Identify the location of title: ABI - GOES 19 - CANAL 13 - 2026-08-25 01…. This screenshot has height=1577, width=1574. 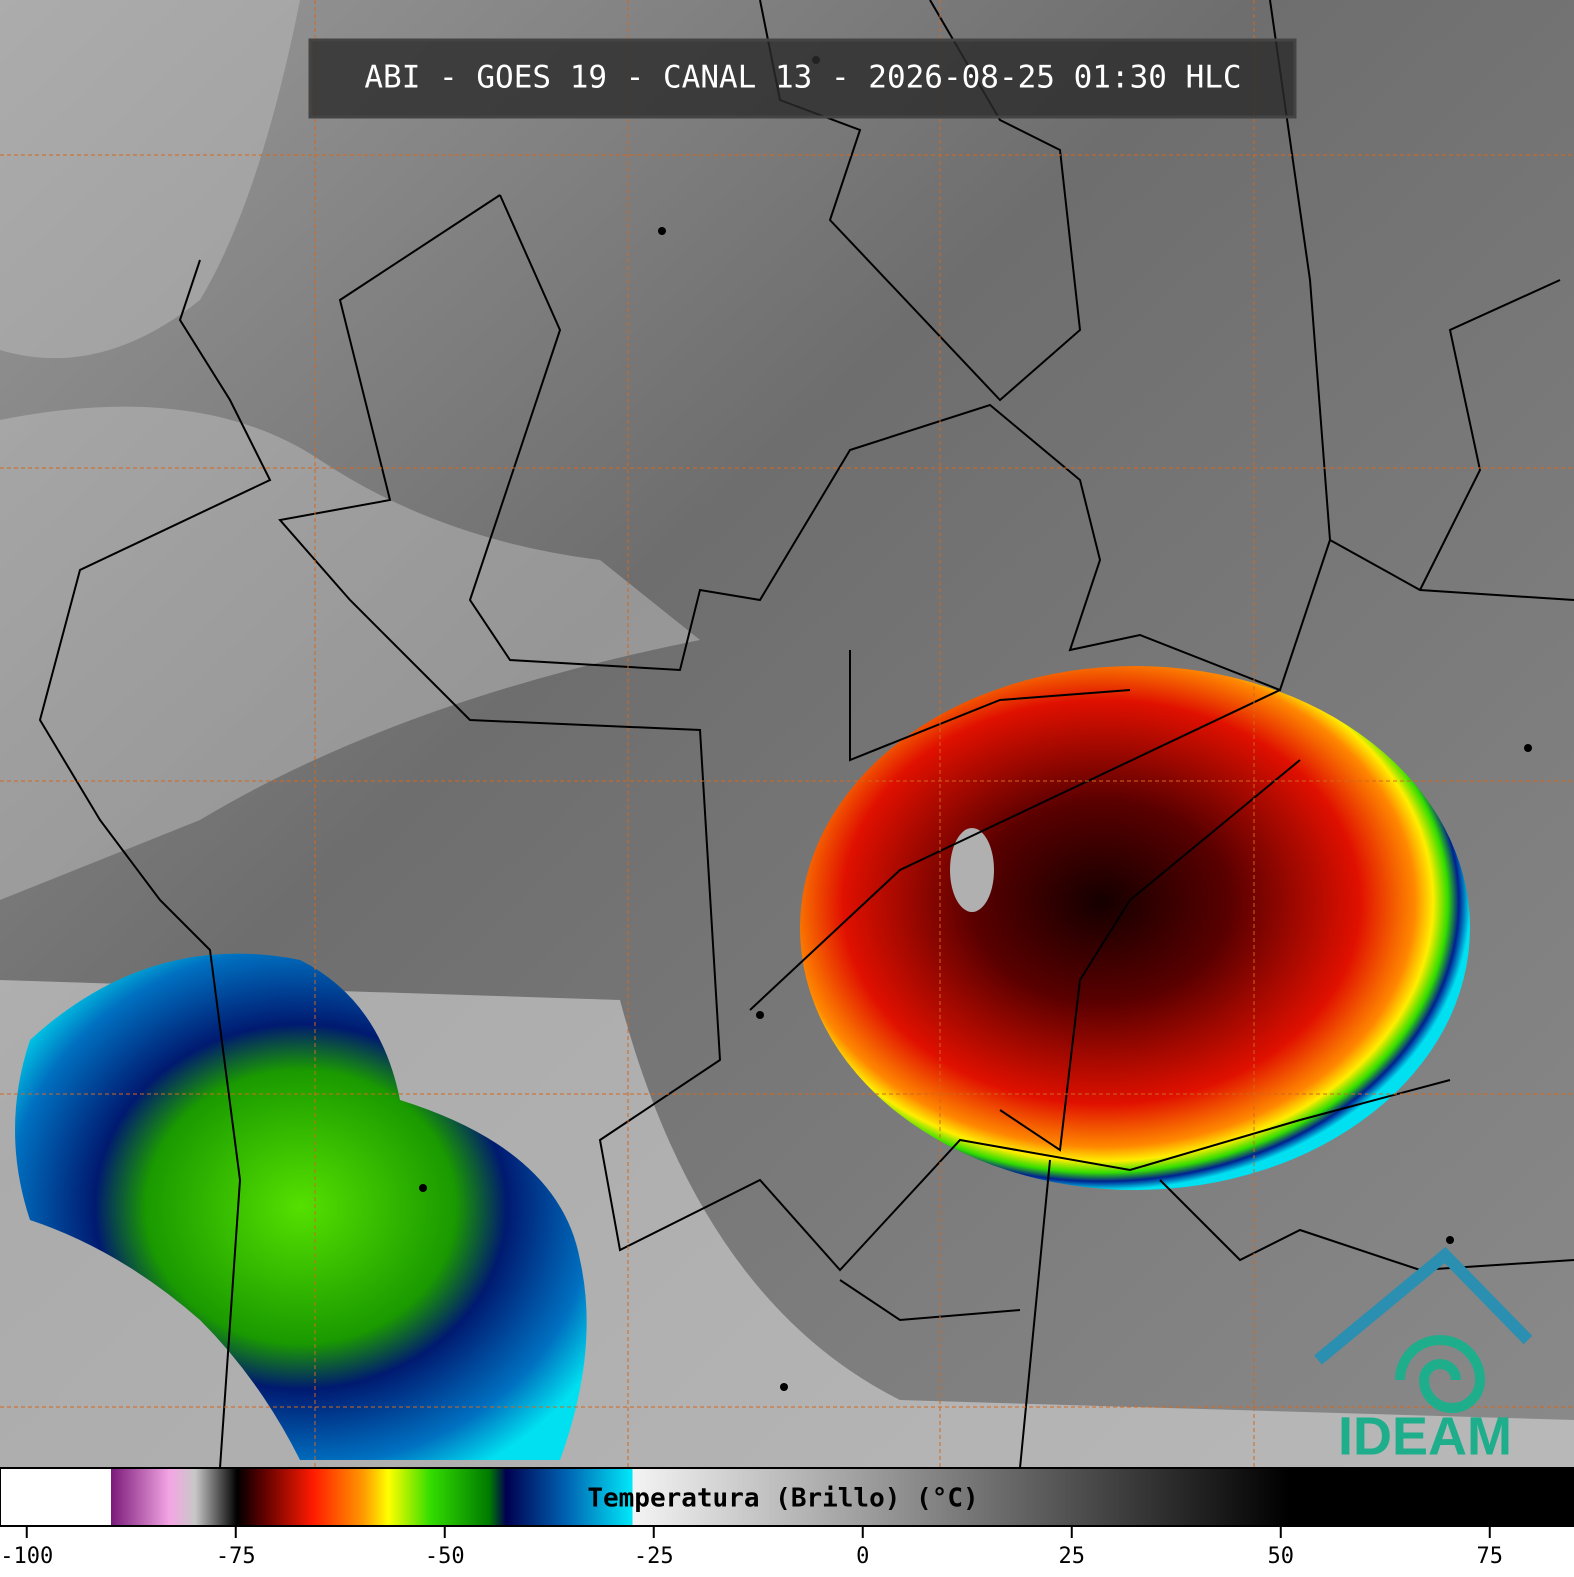
(802, 78).